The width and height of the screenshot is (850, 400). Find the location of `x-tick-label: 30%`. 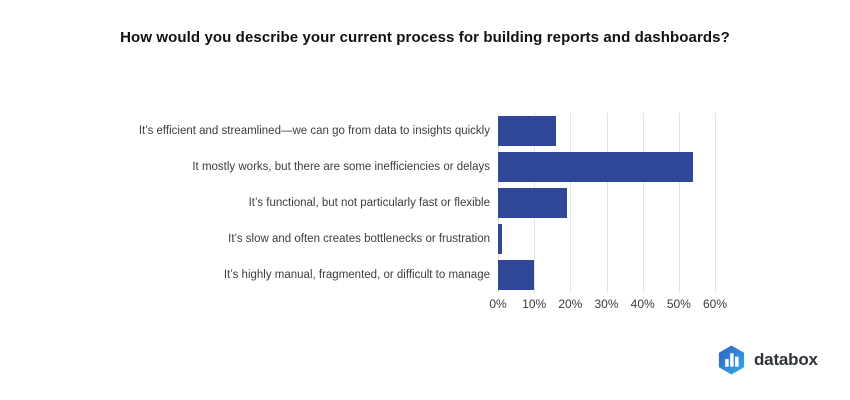

x-tick-label: 30% is located at coordinates (606, 304).